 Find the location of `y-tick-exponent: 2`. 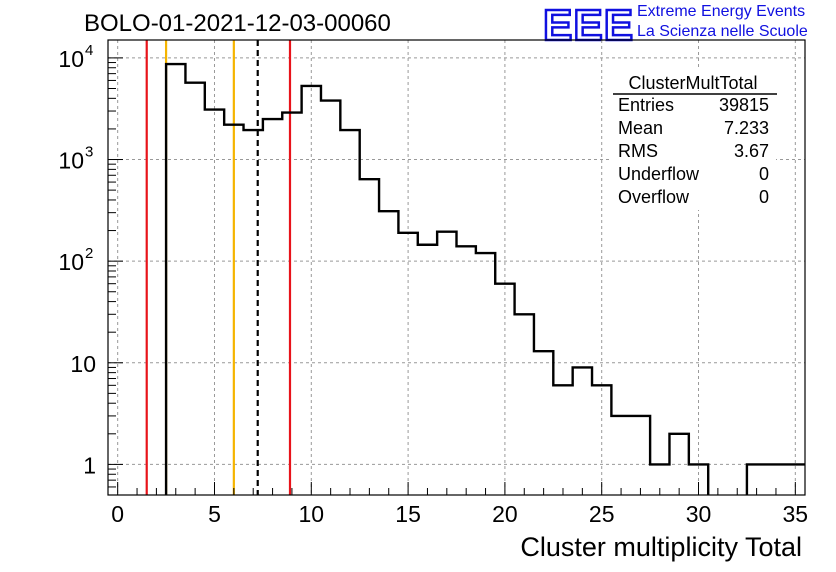

y-tick-exponent: 2 is located at coordinates (89, 253).